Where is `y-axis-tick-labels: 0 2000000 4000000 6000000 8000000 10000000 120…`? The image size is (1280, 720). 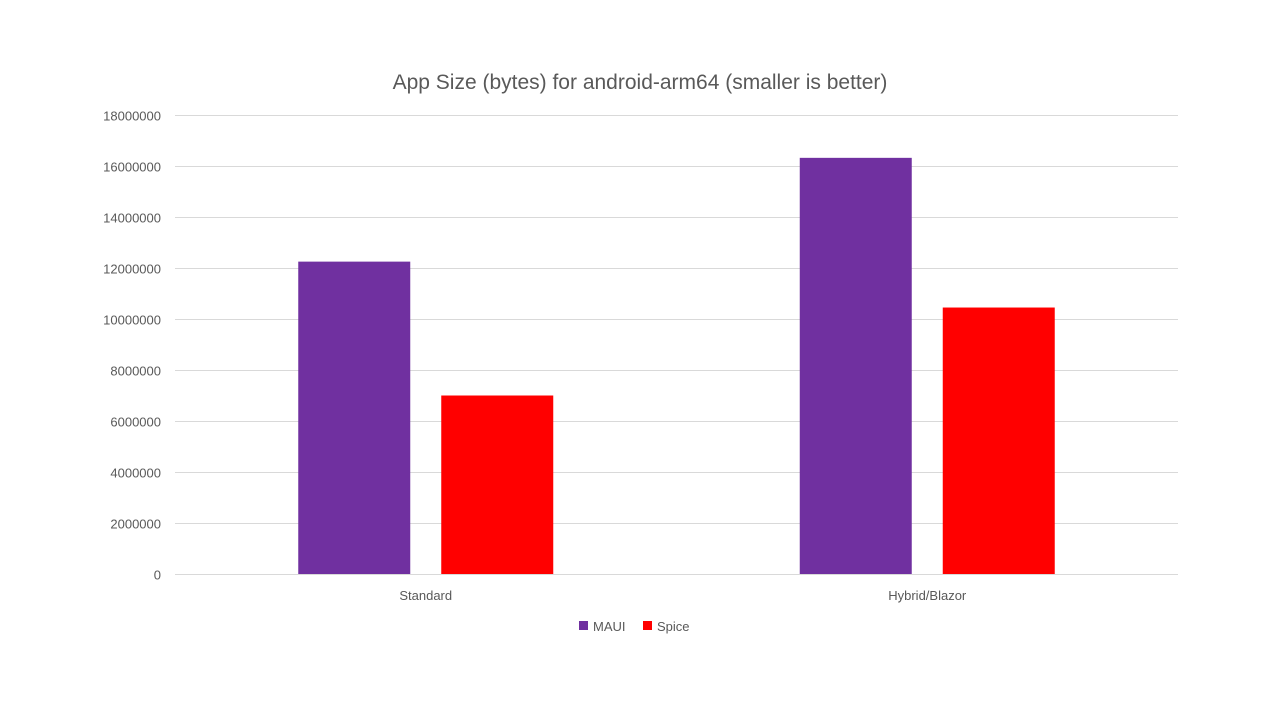
y-axis-tick-labels: 0 2000000 4000000 6000000 8000000 10000000 120… is located at coordinates (132, 346).